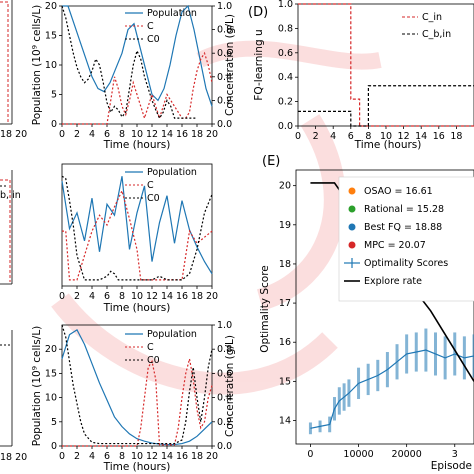 This screenshot has width=474, height=474. I want to click on legend-box, so click(406, 239).